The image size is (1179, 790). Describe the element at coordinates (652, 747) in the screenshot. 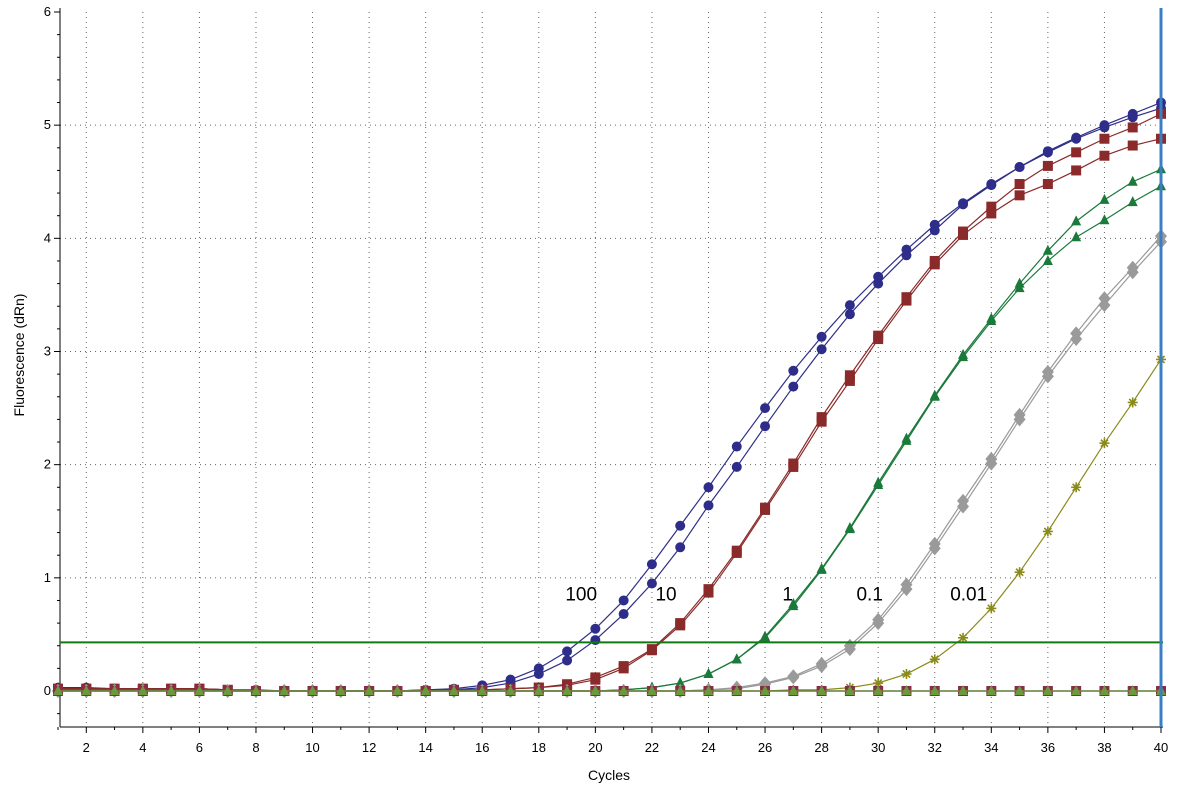

I see `x-tick-label: 22` at that location.